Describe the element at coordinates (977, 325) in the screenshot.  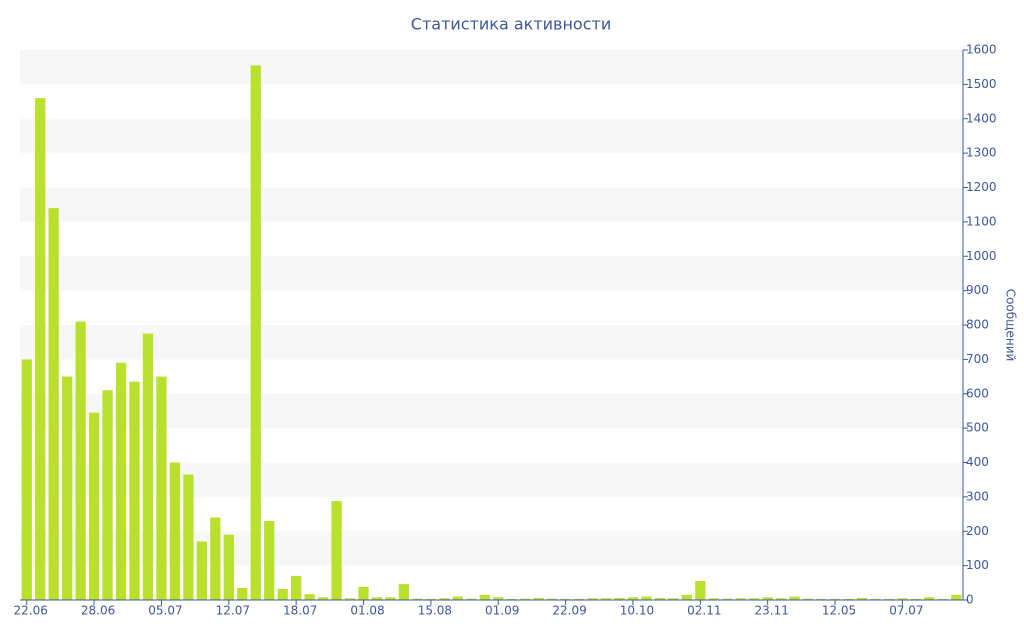
I see `y-tick-label: 800` at that location.